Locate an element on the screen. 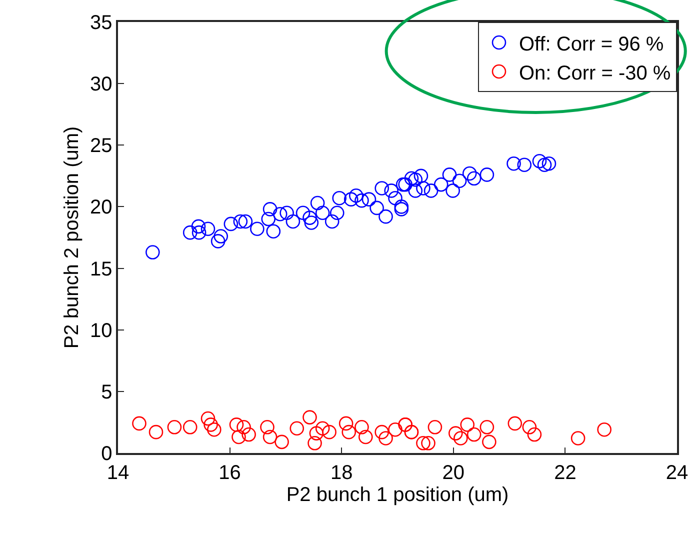 This screenshot has height=535, width=700. y-tick-label: 10 is located at coordinates (101, 331).